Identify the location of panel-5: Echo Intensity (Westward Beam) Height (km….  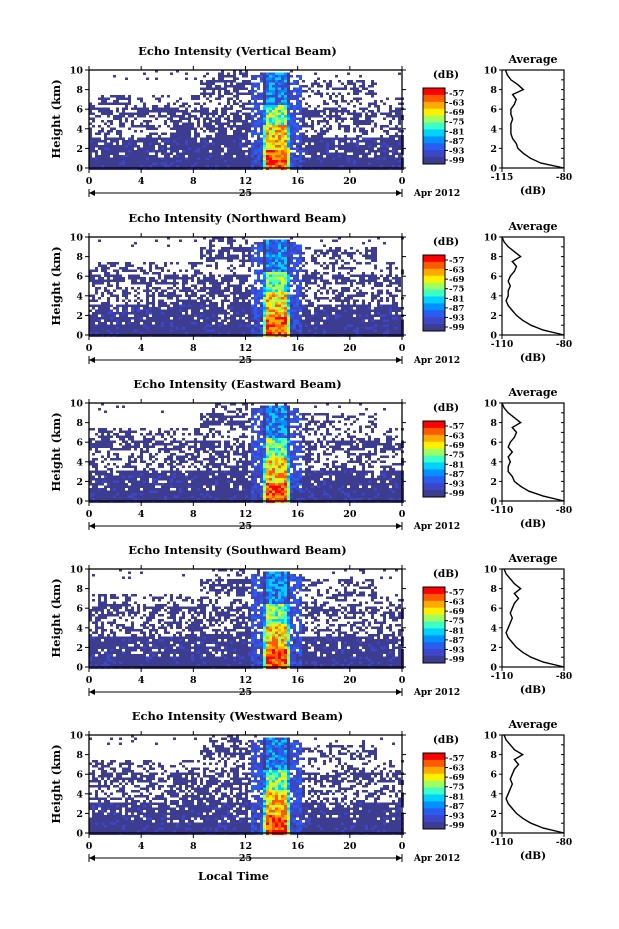
(310, 786).